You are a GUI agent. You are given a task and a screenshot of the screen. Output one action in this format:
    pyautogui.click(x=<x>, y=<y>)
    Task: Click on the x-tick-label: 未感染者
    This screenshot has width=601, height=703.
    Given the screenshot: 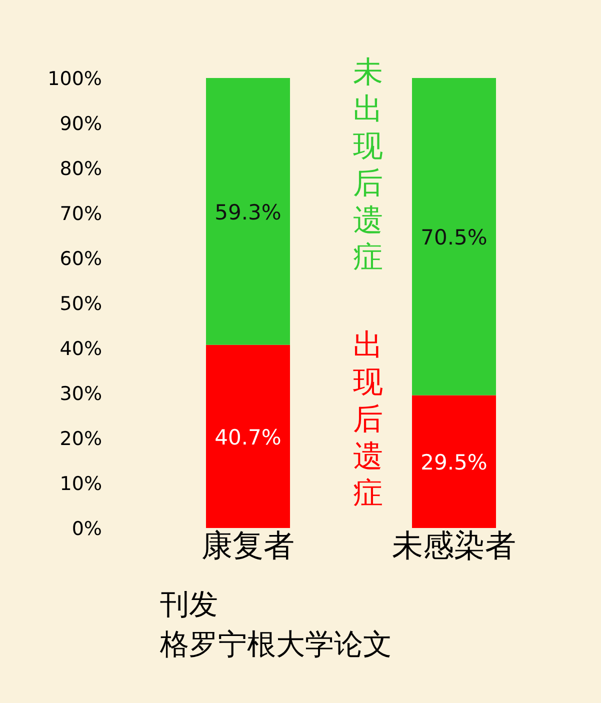 What is the action you would take?
    pyautogui.click(x=454, y=546)
    